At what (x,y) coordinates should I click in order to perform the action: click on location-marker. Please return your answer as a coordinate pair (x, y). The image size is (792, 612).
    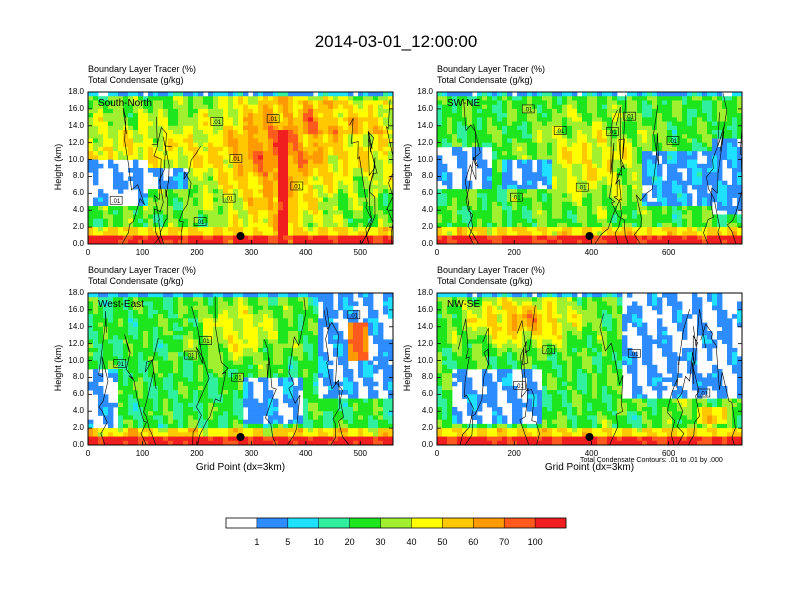
    Looking at the image, I should click on (240, 236).